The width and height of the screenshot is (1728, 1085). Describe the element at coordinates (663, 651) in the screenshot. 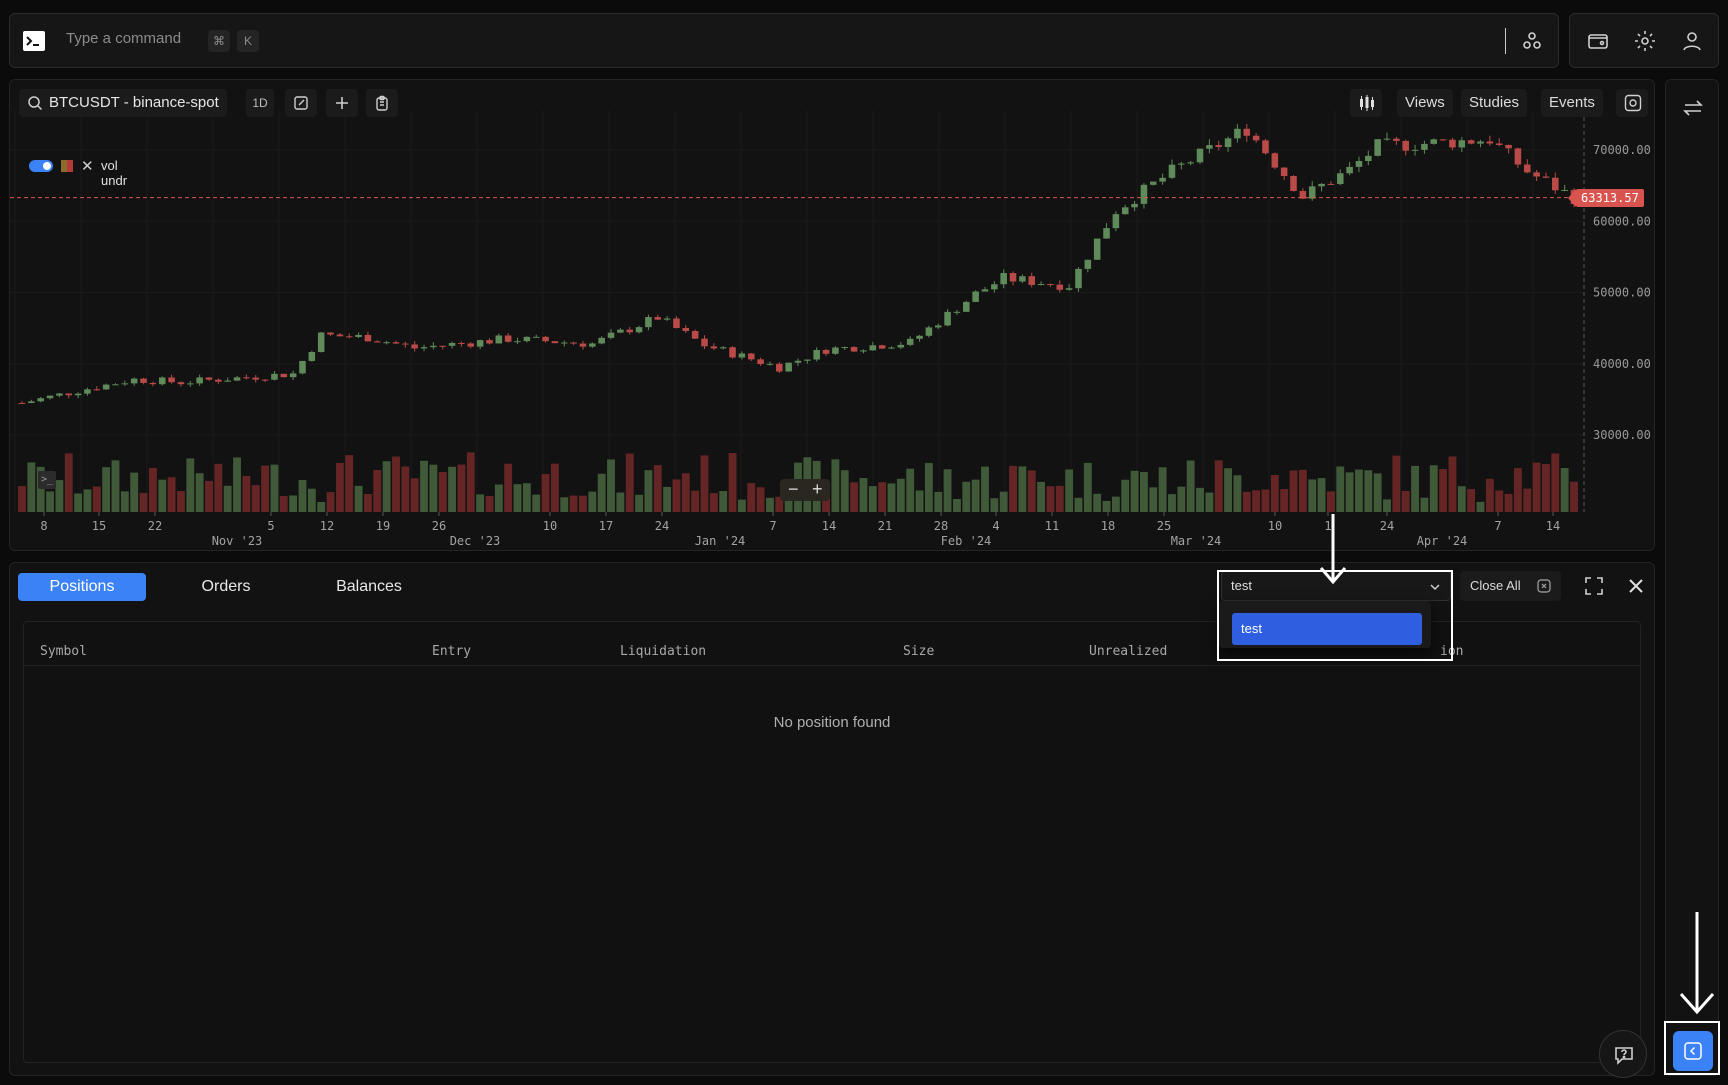

I see `column-header-liquidation: Liquidation` at that location.